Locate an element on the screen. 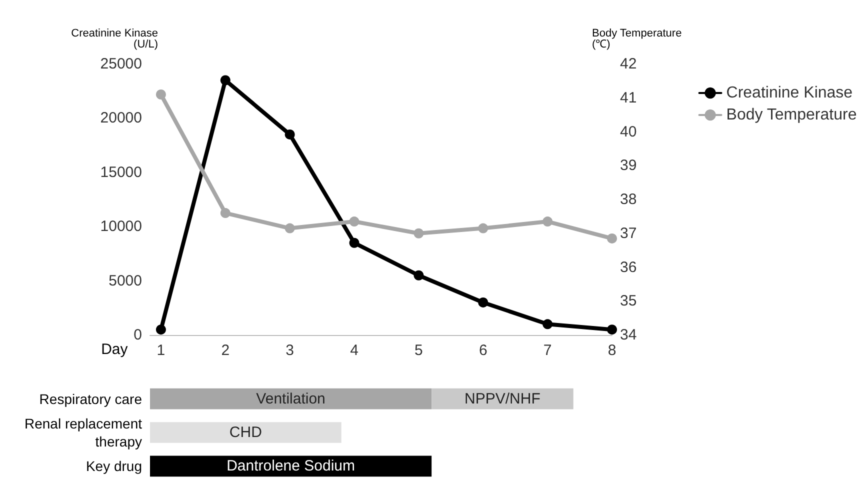 This screenshot has height=483, width=865. data-label: NPPV/NHF is located at coordinates (502, 399).